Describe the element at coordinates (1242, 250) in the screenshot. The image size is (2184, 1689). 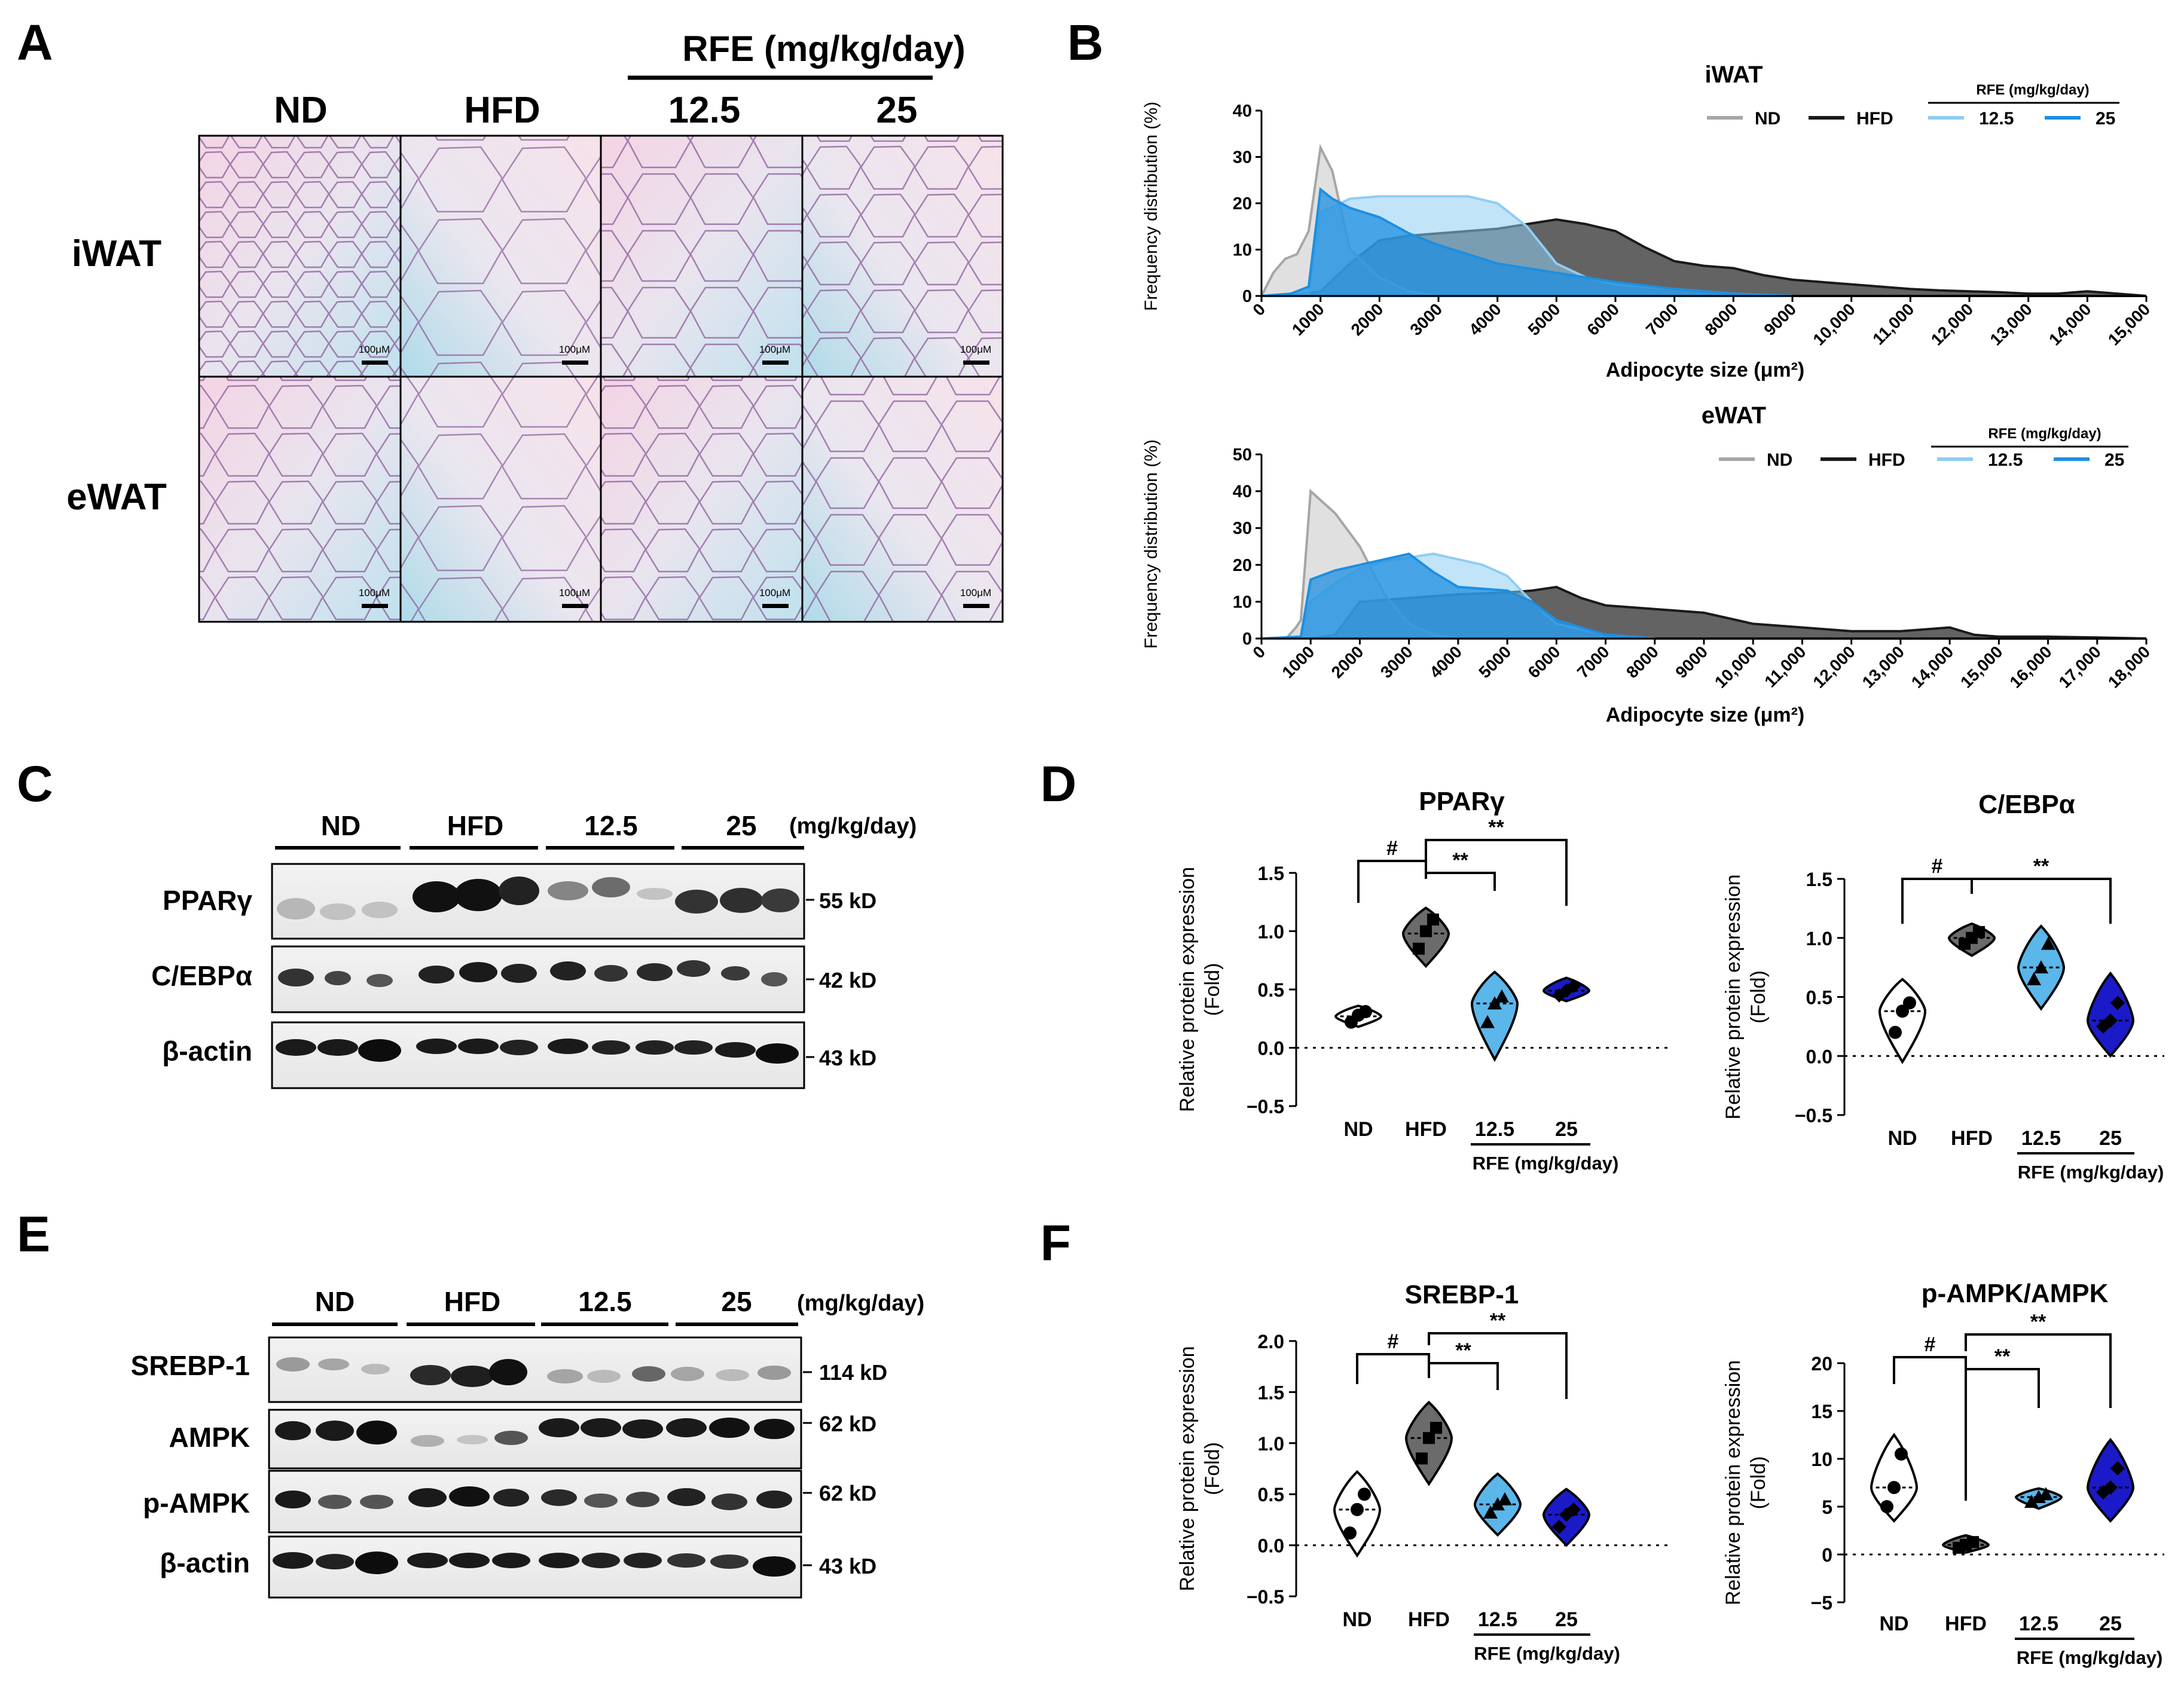
I see `iwat-ytick-label: 10` at that location.